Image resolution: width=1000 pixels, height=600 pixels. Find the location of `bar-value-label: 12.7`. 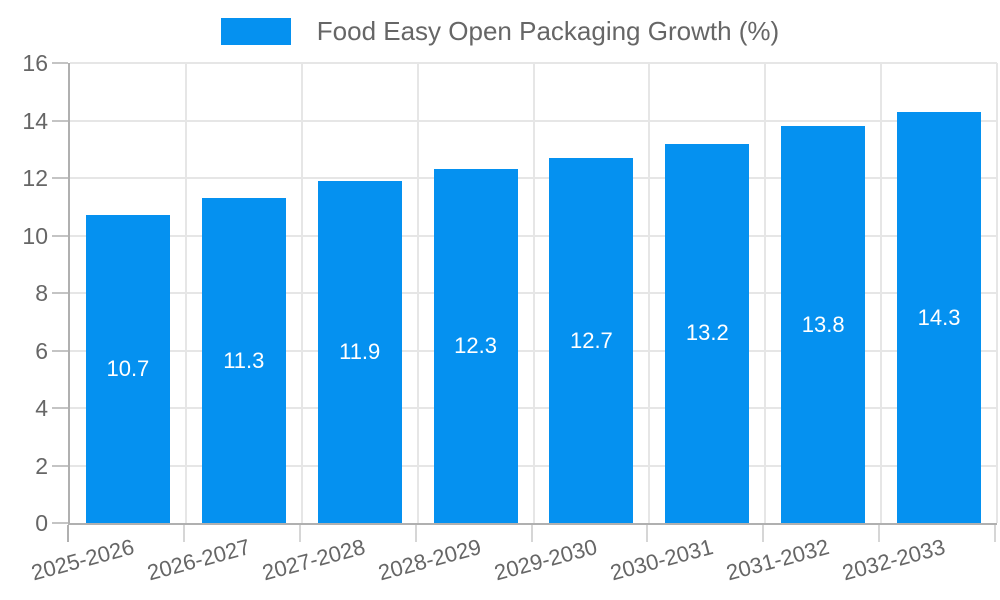

bar-value-label: 12.7 is located at coordinates (591, 340).